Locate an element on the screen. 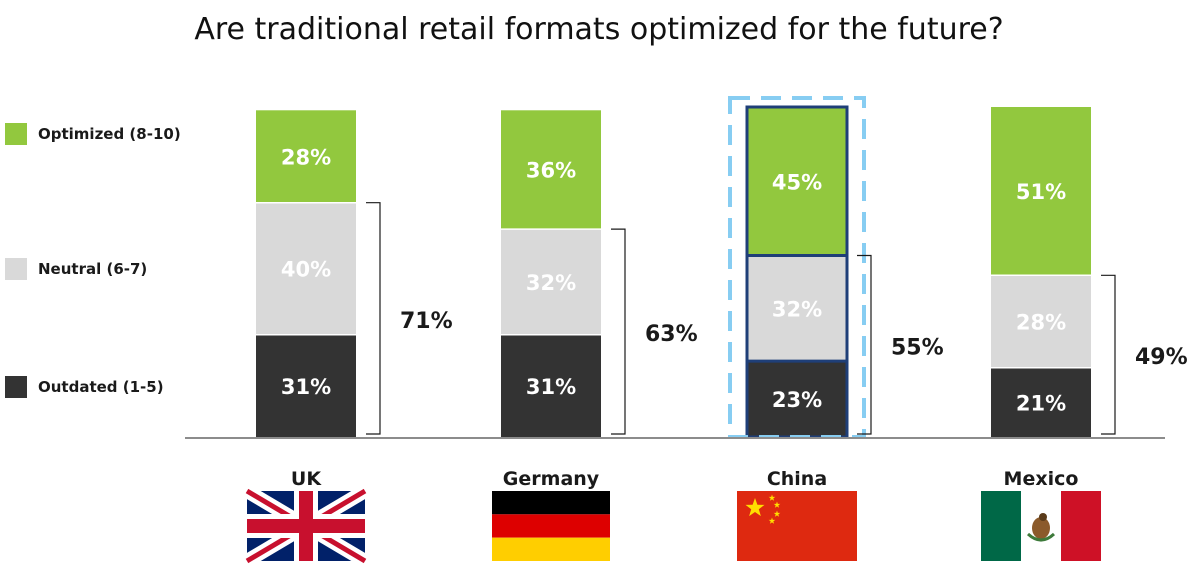 This screenshot has height=583, width=1198. data-label-uk-optimized-8-10: 28% is located at coordinates (306, 158).